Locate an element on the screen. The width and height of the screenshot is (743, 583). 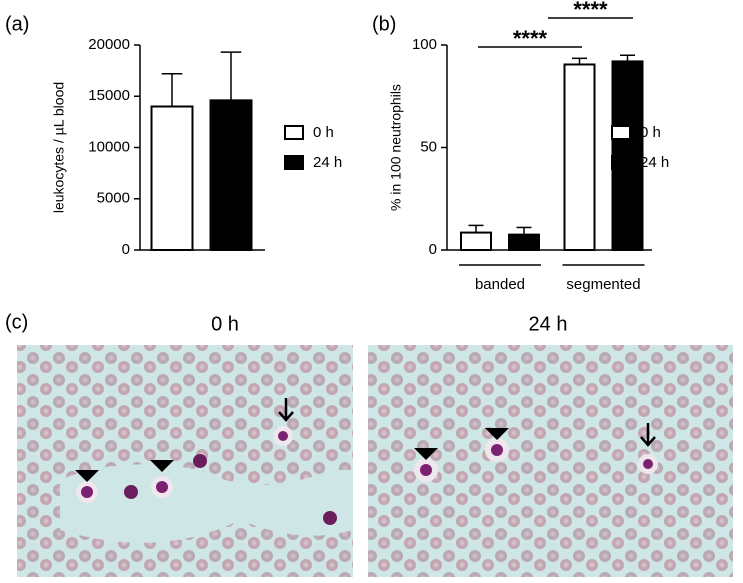
y-tick-label: 50 is located at coordinates (428, 146).